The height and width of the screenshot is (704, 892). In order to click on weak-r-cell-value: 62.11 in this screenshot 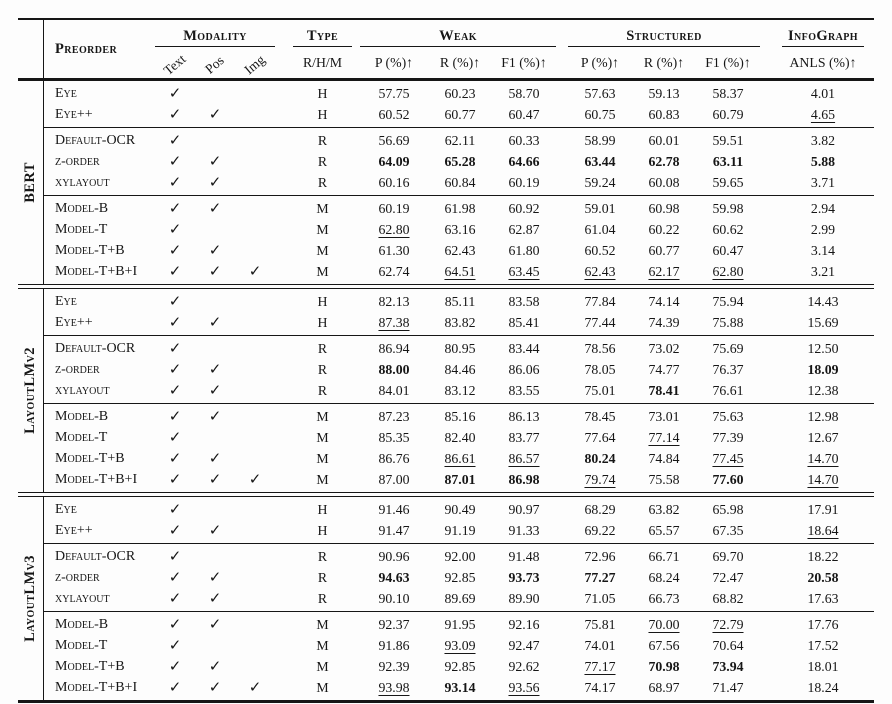, I will do `click(460, 140)`.